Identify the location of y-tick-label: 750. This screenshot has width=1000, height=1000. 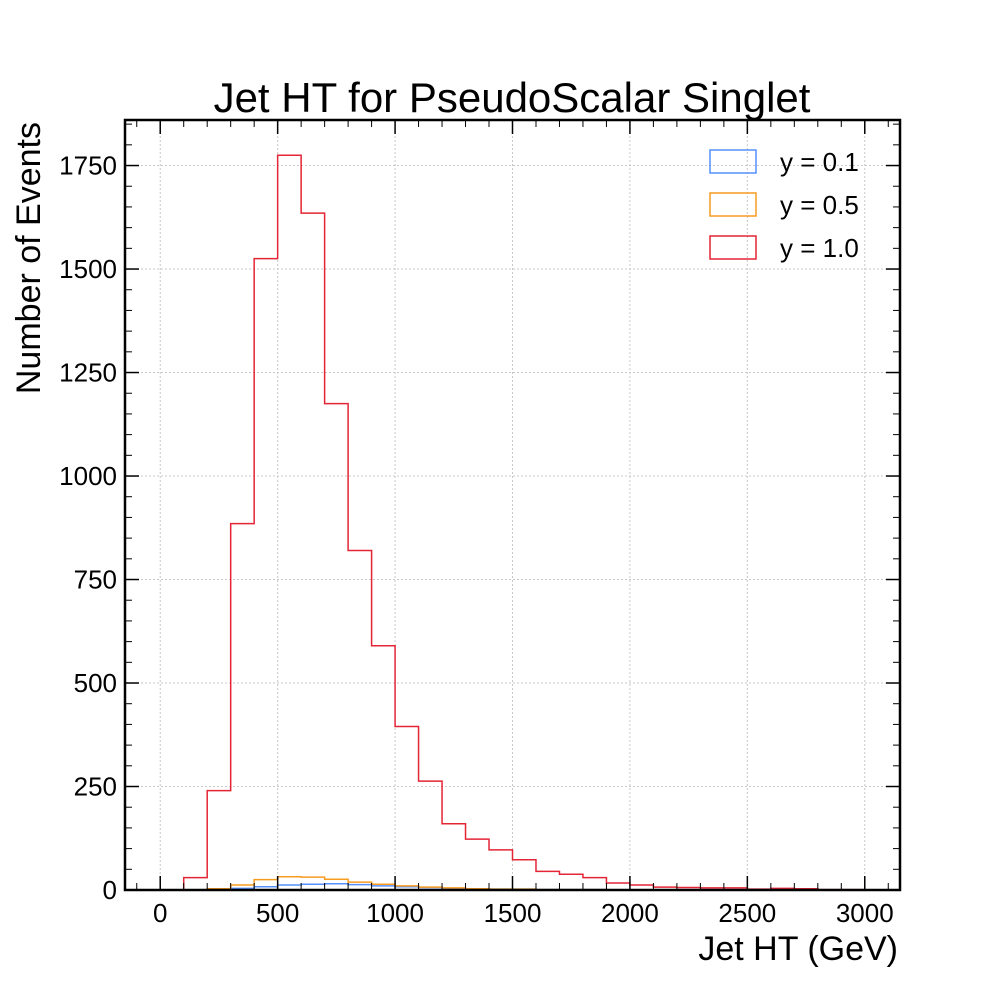
(95, 580).